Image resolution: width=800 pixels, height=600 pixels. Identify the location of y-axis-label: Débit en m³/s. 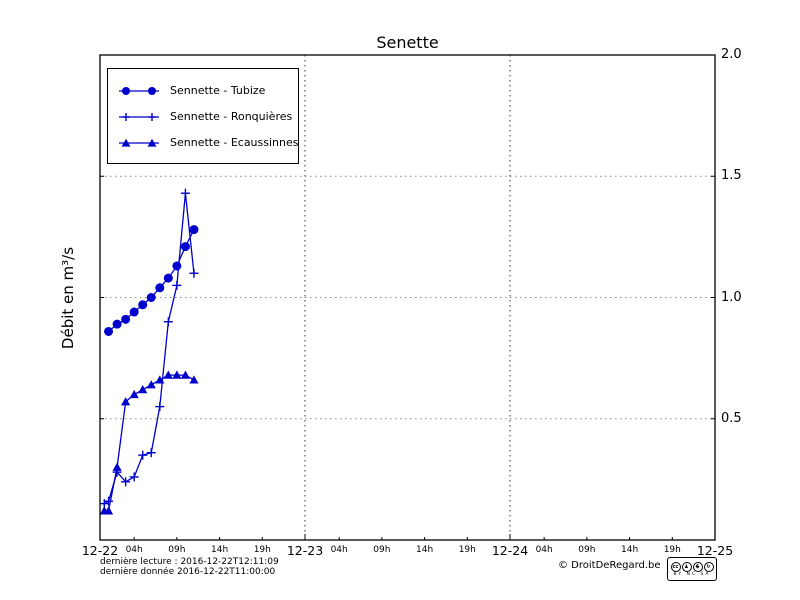
(68, 297).